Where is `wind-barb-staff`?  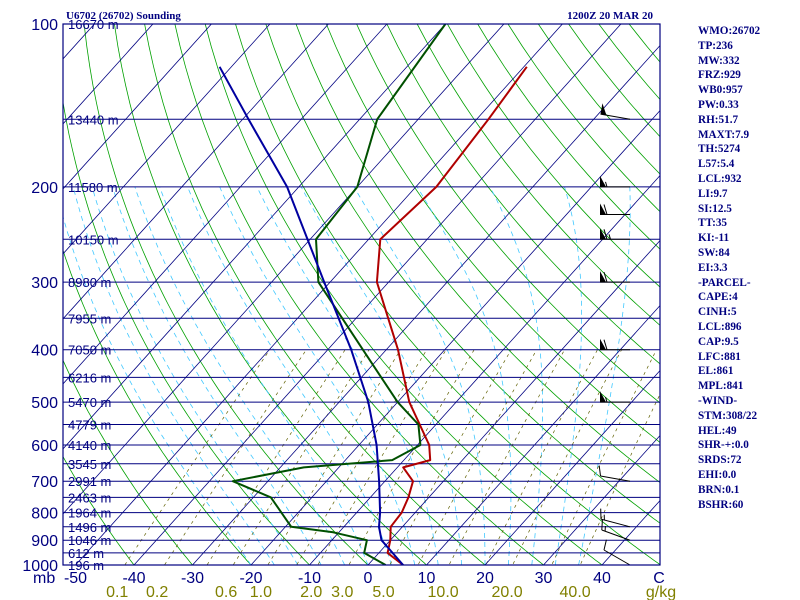 wind-barb-staff is located at coordinates (615, 523).